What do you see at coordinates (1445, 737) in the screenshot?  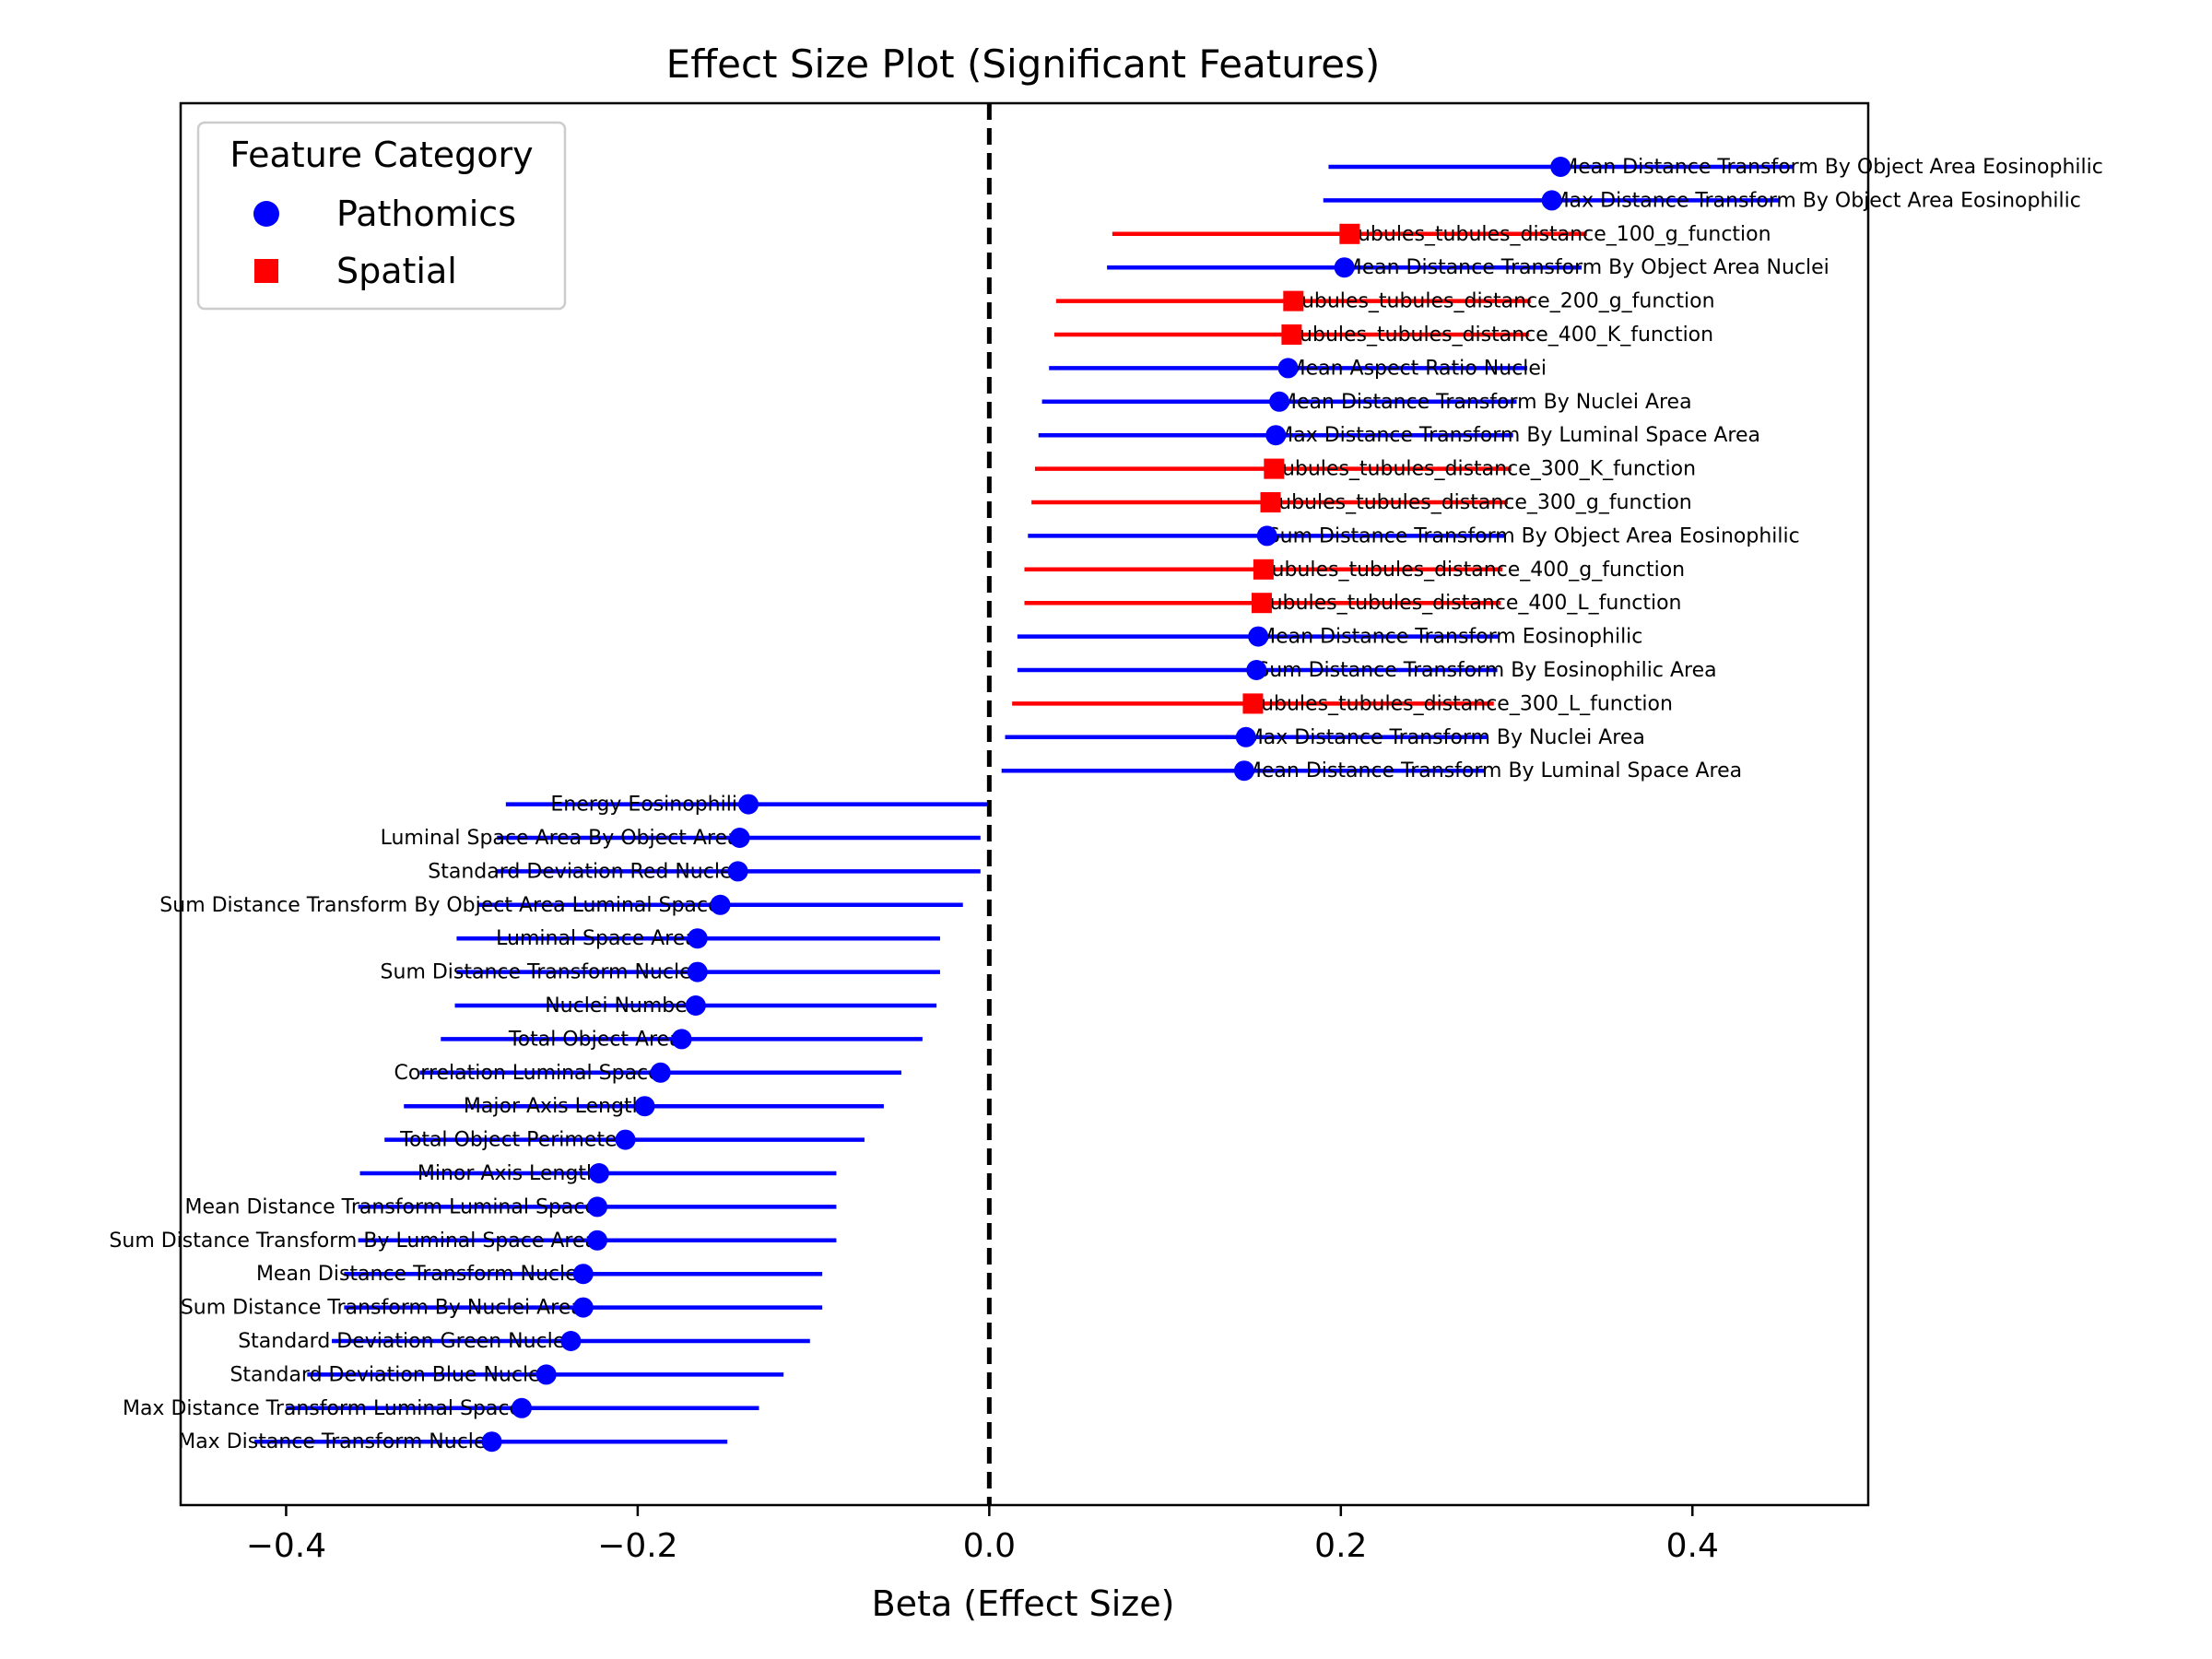 I see `feature-label: Max Distance Transform By Nuclei Area` at bounding box center [1445, 737].